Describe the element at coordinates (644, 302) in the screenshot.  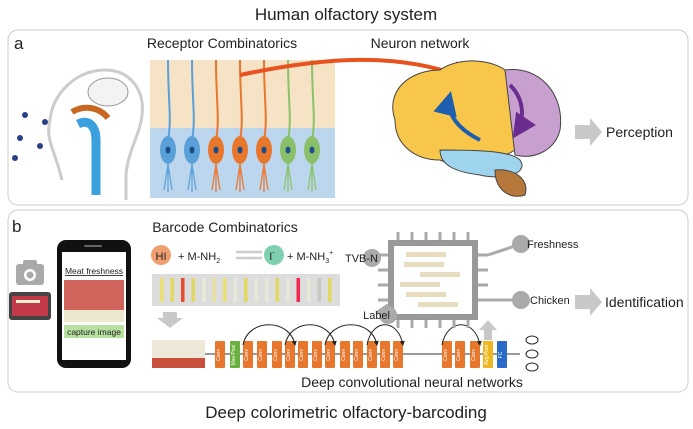
I see `identification-label: Identification` at that location.